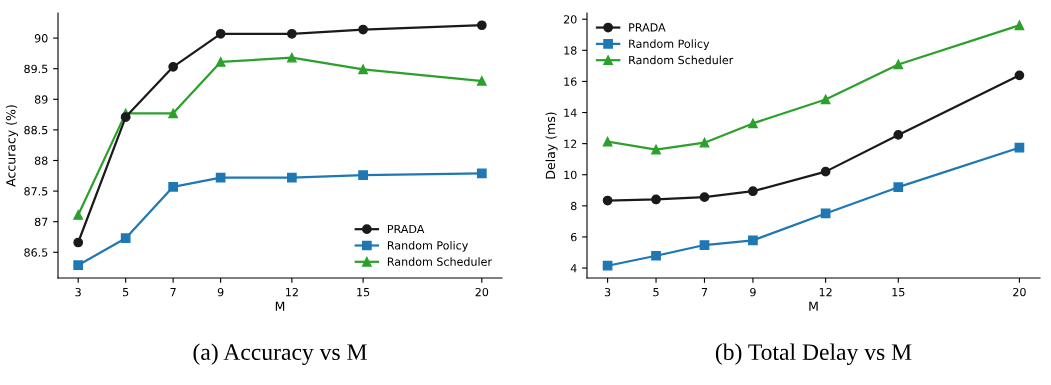 This screenshot has height=385, width=1051. Describe the element at coordinates (573, 268) in the screenshot. I see `y-tick-label: 4` at that location.